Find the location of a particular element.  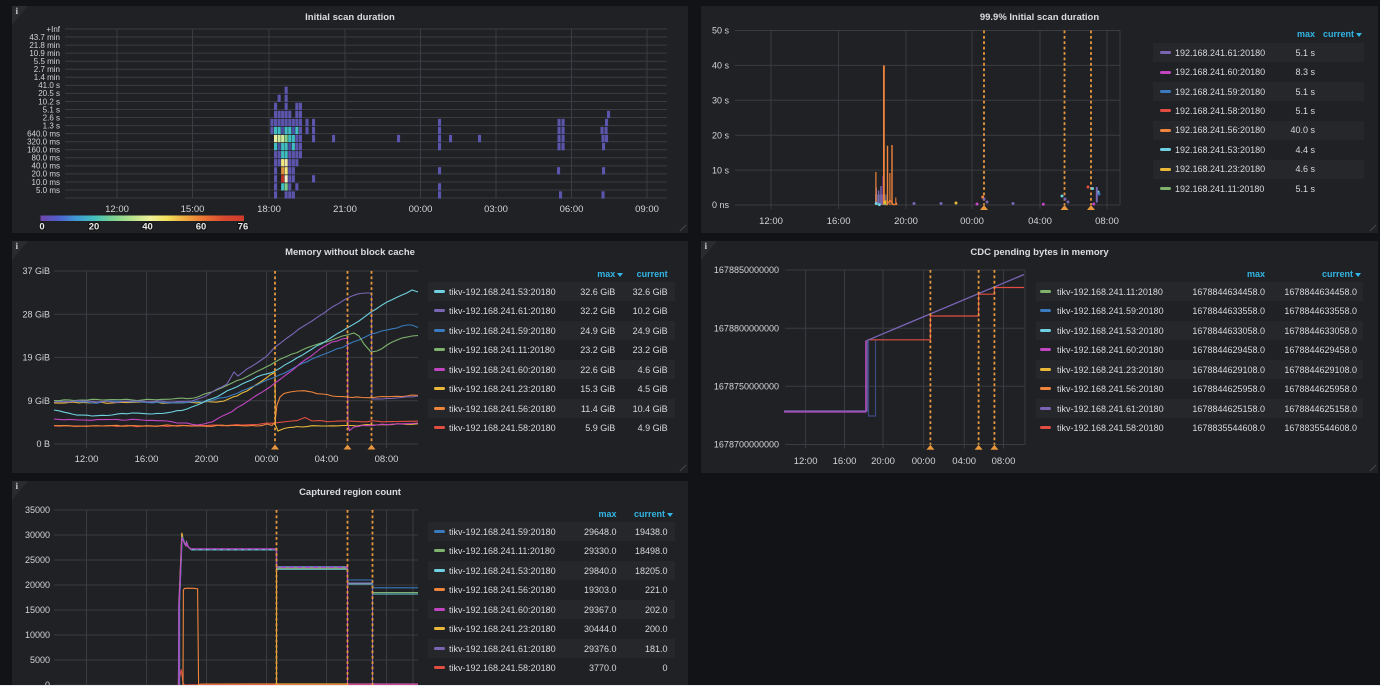

svg-text: 19 GiB is located at coordinates (36, 358).